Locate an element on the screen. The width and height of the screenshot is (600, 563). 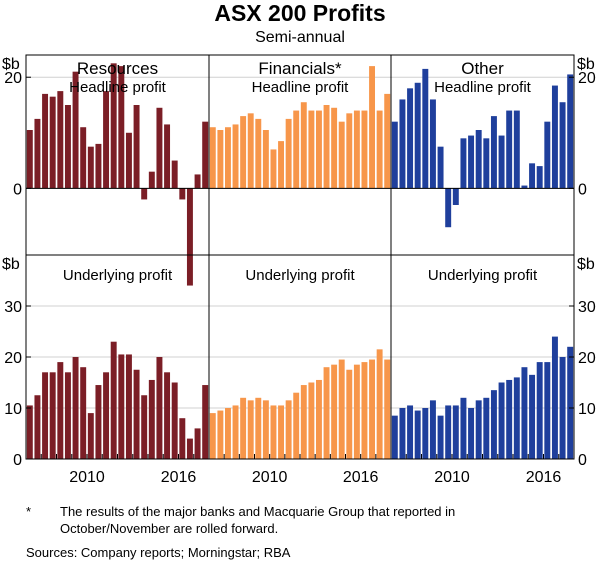
y-tick-label-left: 30 is located at coordinates (13, 307).